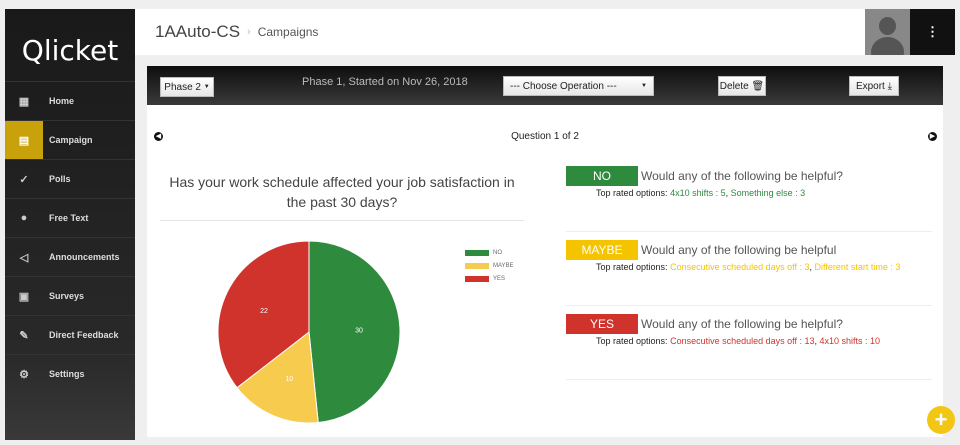  I want to click on add-button: +, so click(941, 420).